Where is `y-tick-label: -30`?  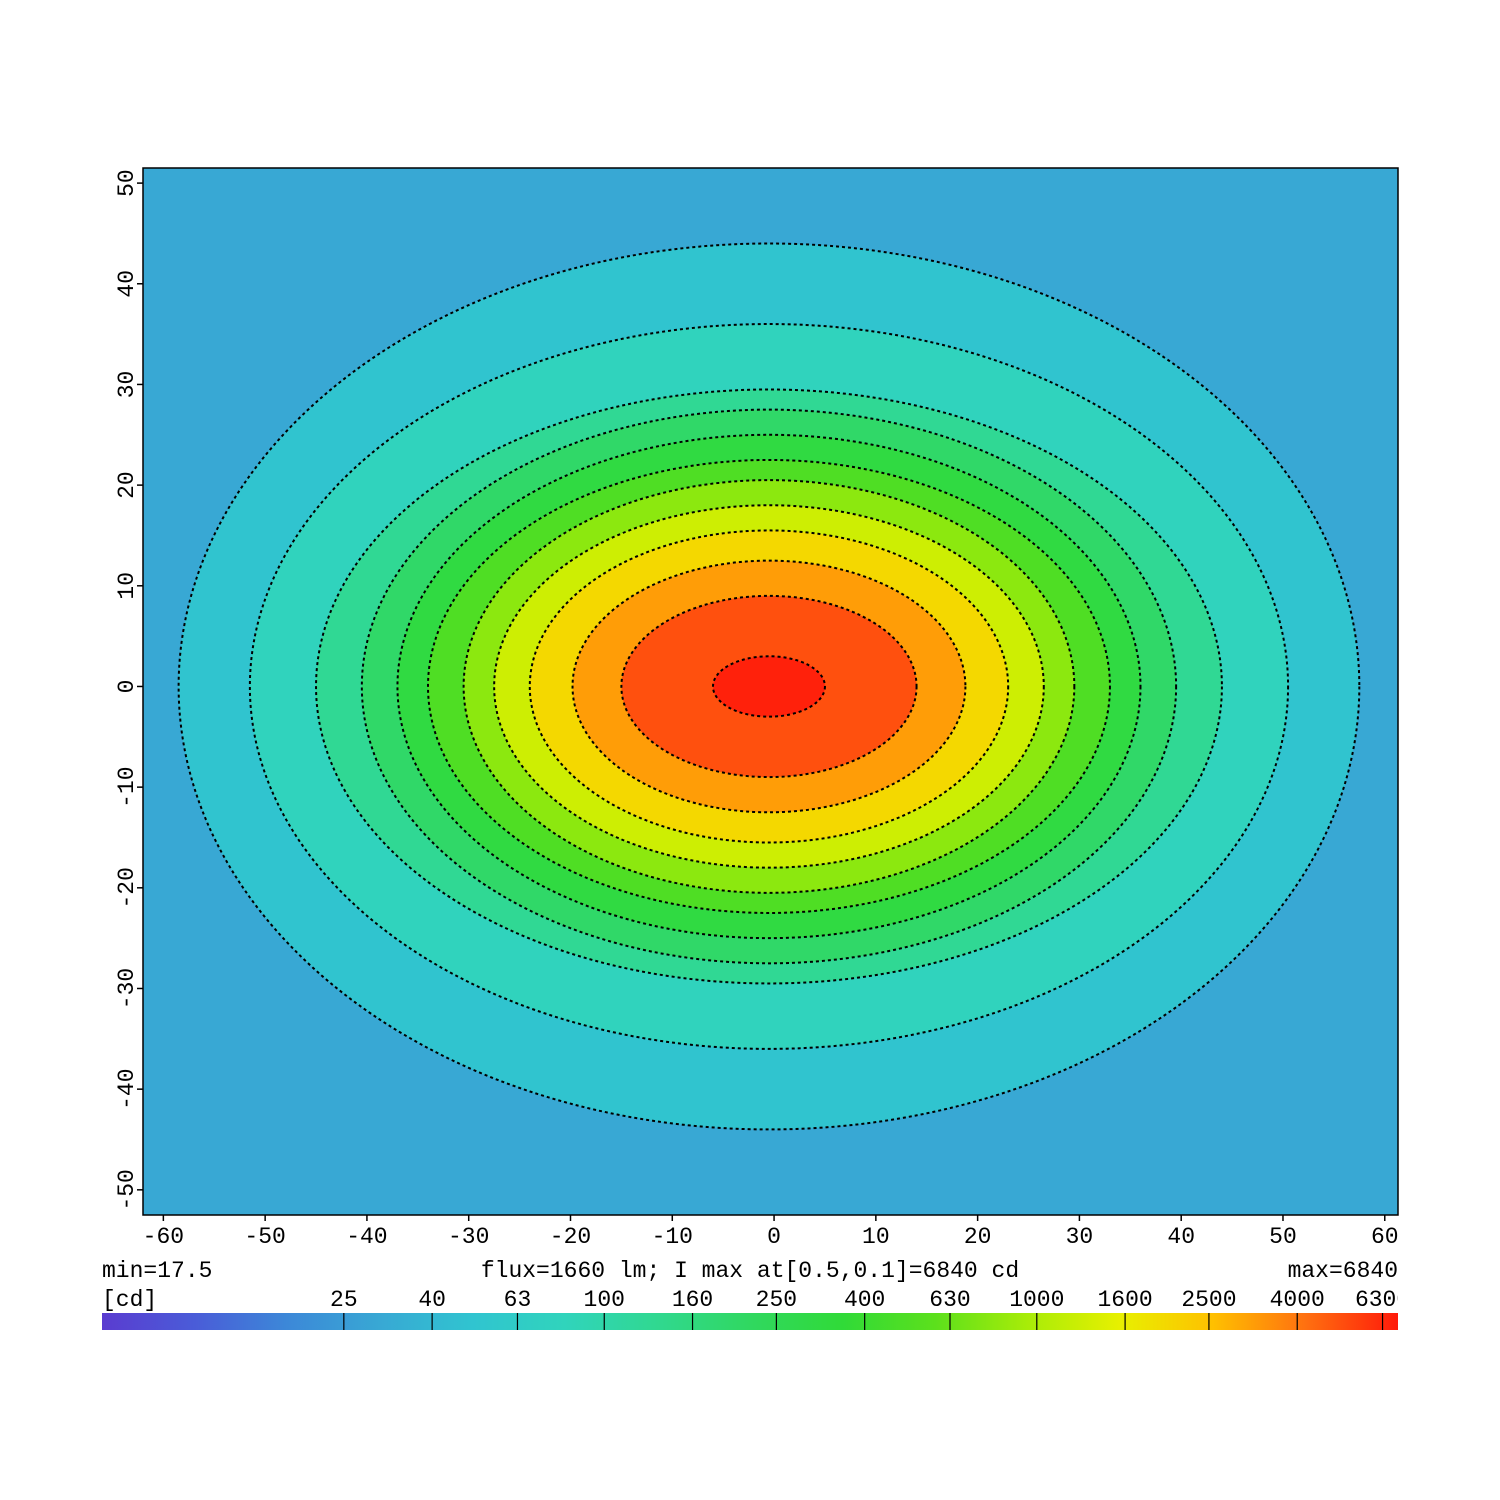 y-tick-label: -30 is located at coordinates (127, 988).